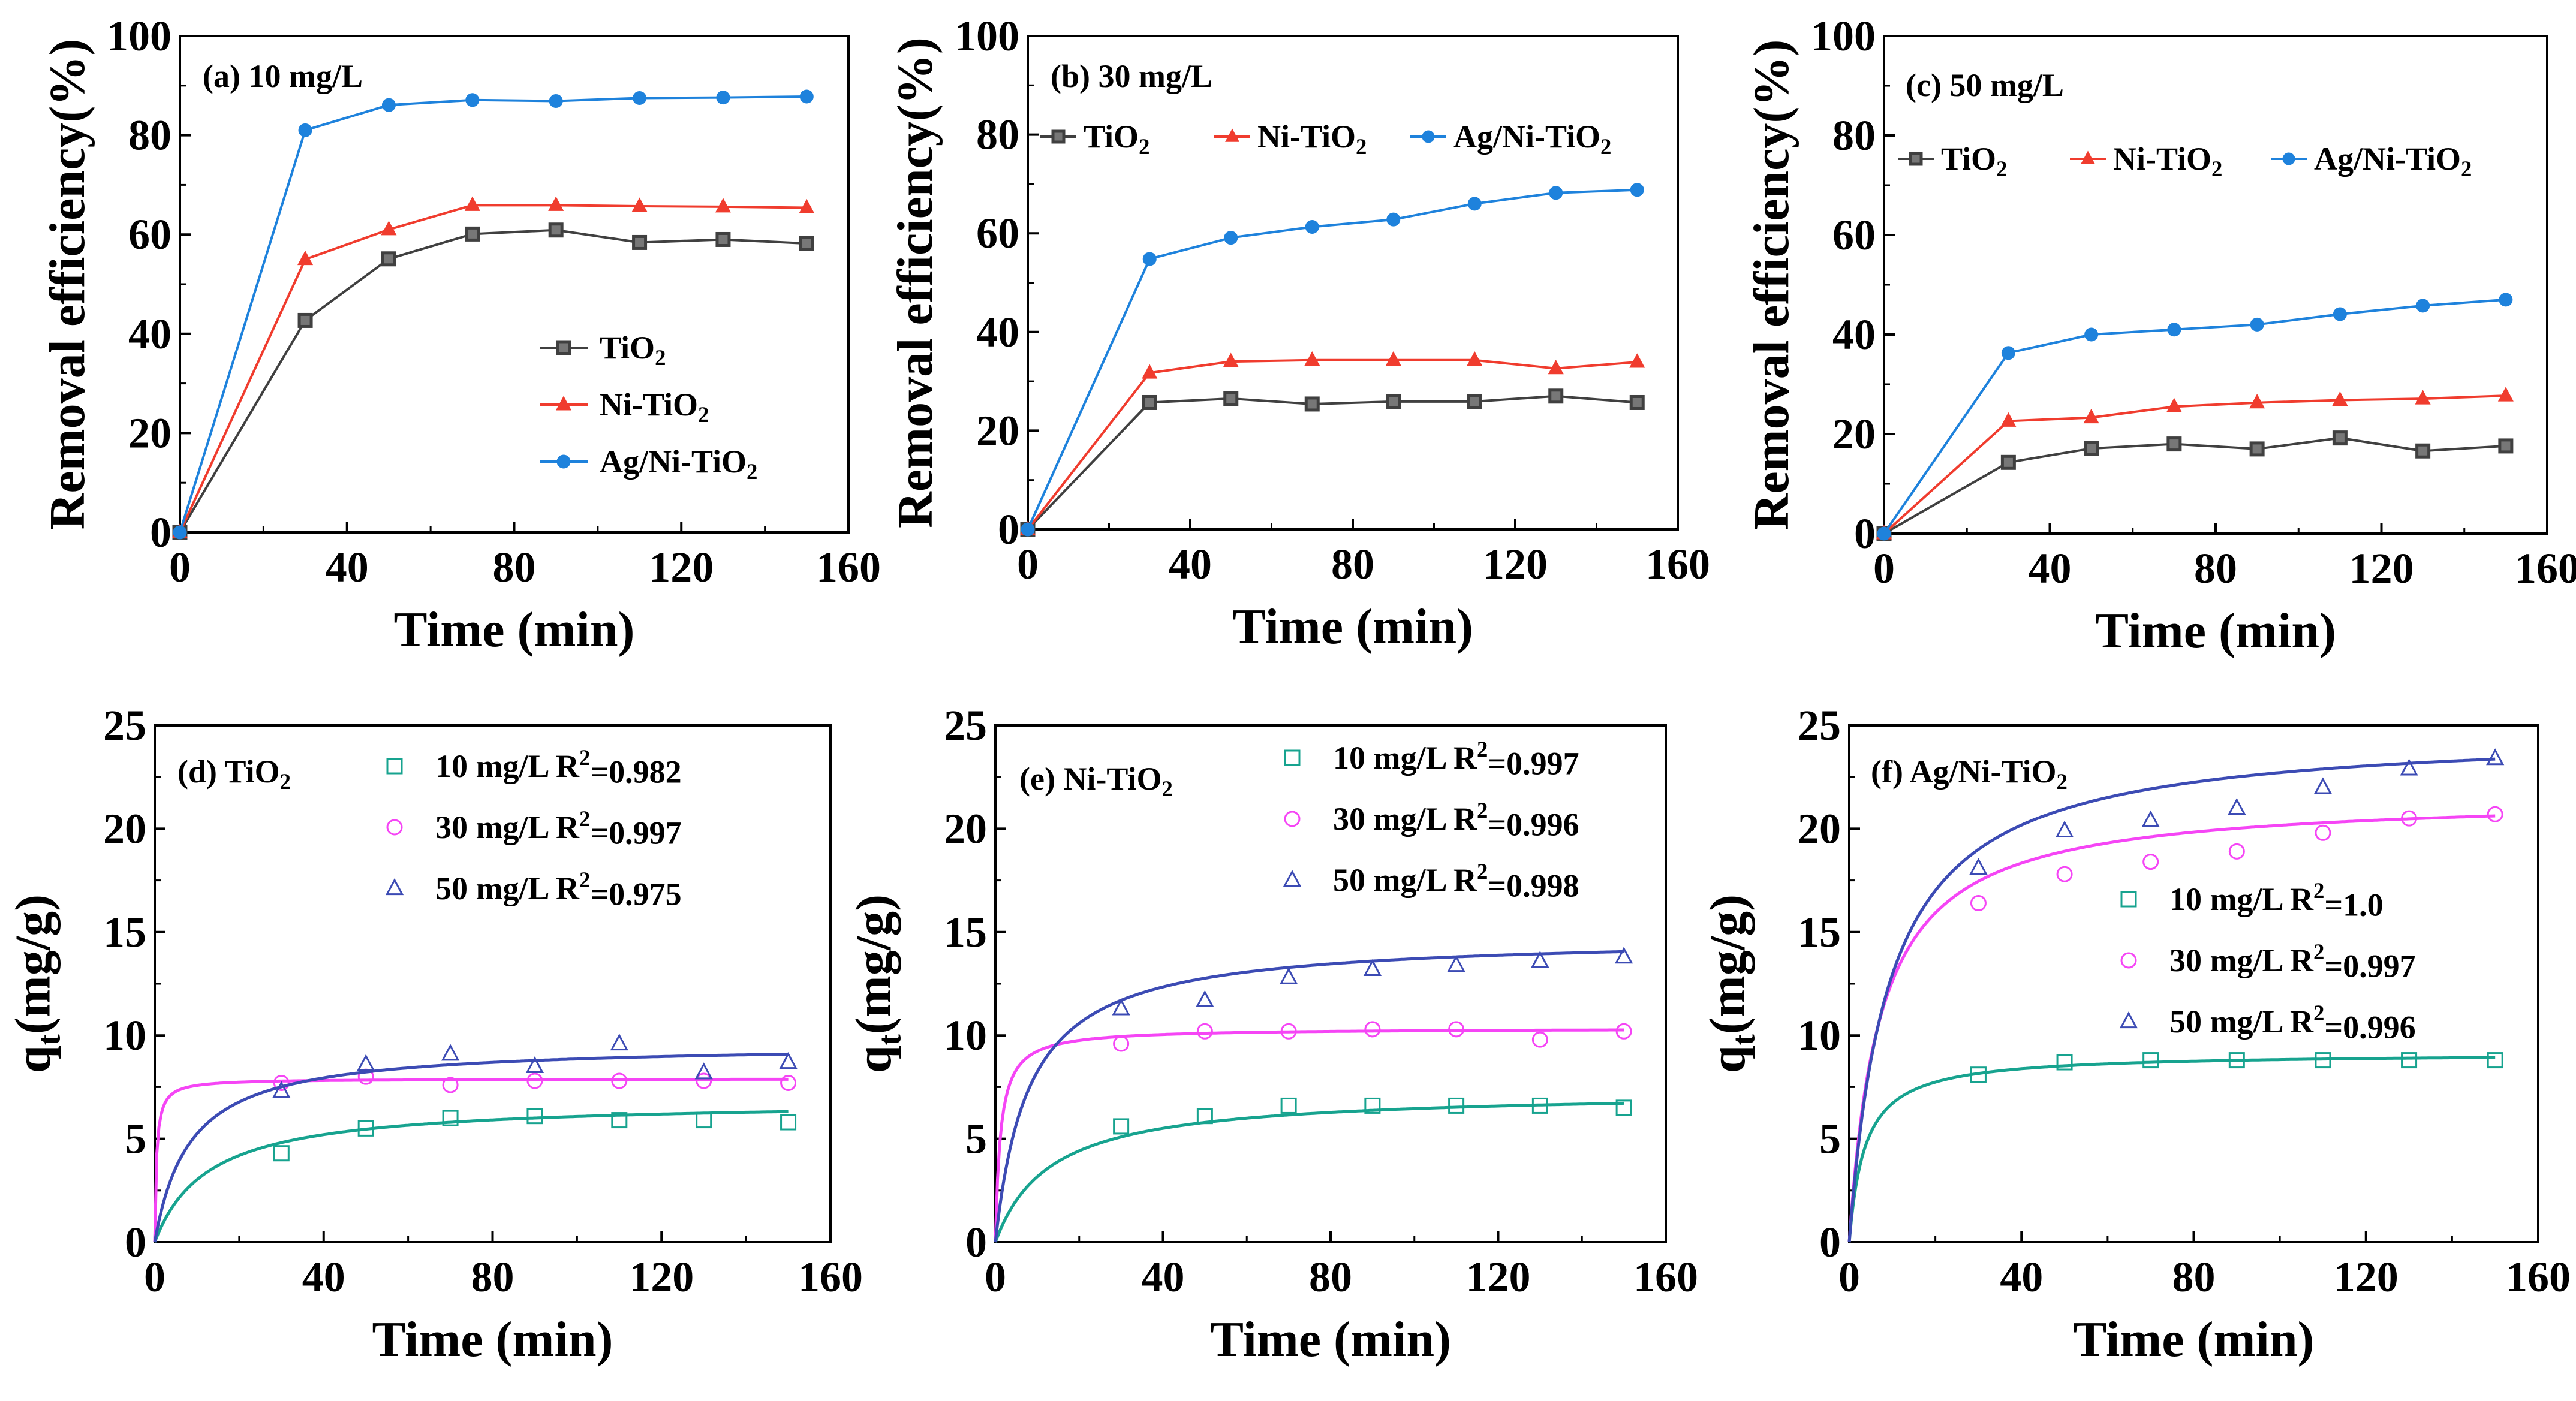 The height and width of the screenshot is (1401, 2576). I want to click on legend-label: 10 mg/L R2=0.982, so click(558, 767).